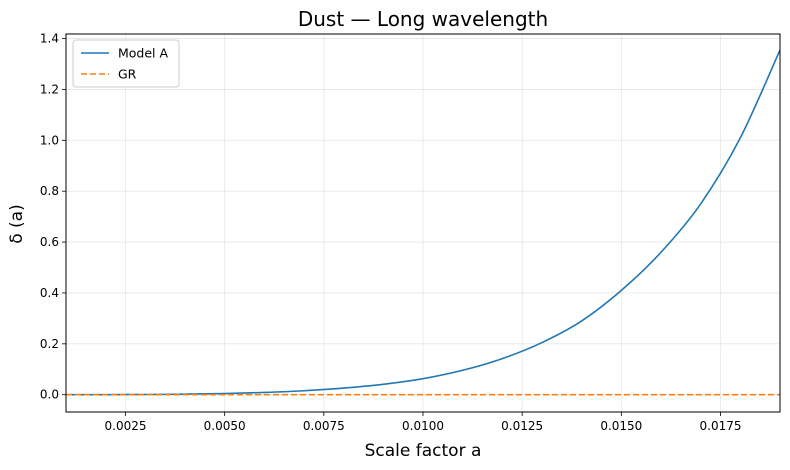 The width and height of the screenshot is (790, 470). What do you see at coordinates (49, 344) in the screenshot?
I see `y-tick-label: 0.2` at bounding box center [49, 344].